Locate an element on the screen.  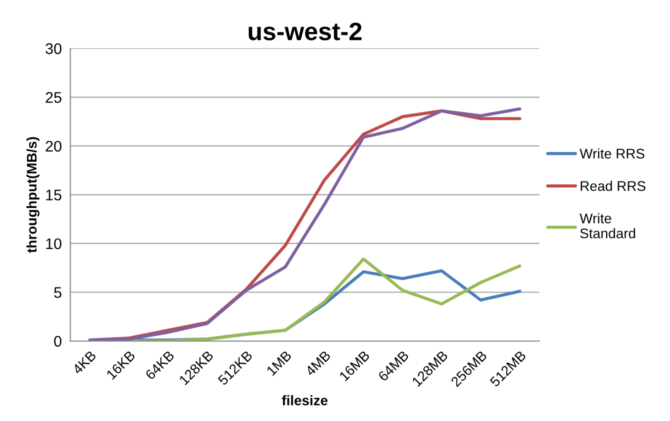
y-tick-label: 15 is located at coordinates (54, 195).